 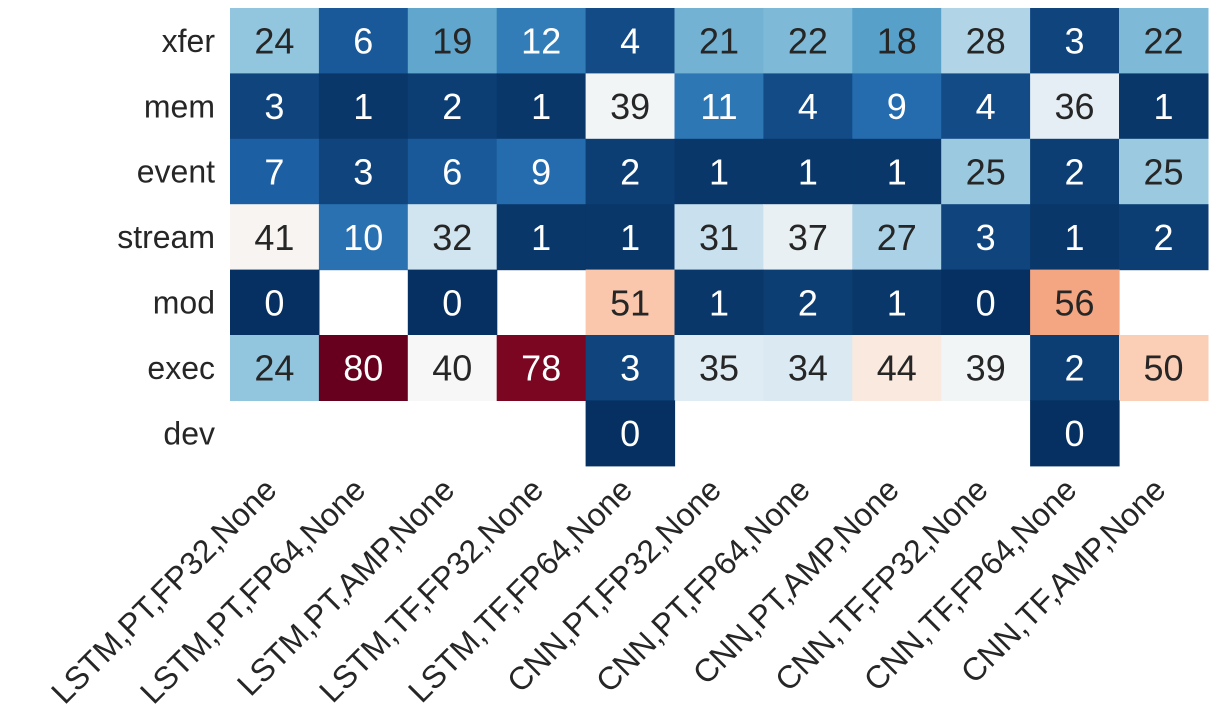 I want to click on cell-value-label: 32, so click(x=452, y=237).